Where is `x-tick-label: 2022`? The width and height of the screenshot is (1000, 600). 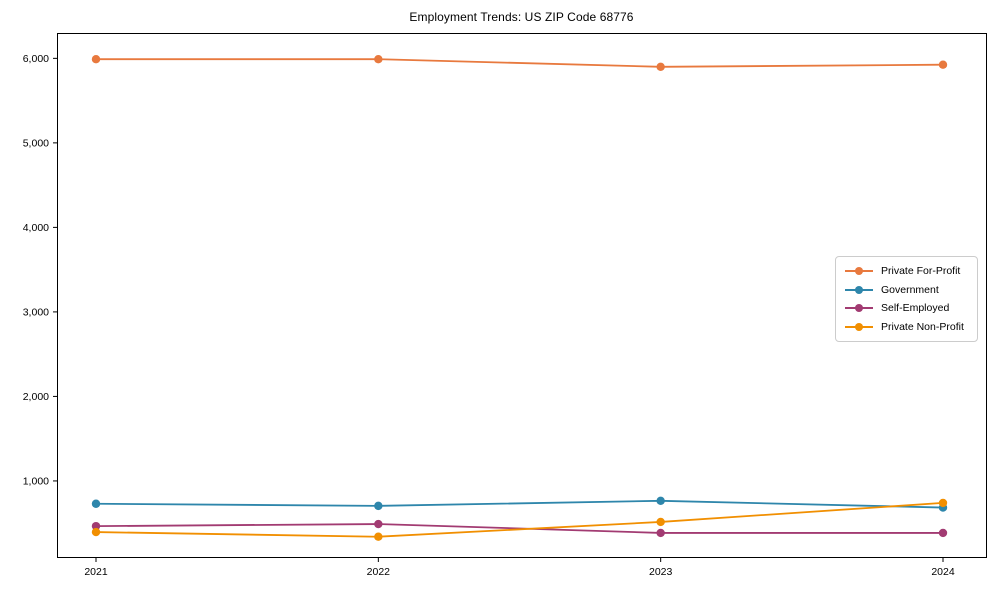 x-tick-label: 2022 is located at coordinates (379, 572).